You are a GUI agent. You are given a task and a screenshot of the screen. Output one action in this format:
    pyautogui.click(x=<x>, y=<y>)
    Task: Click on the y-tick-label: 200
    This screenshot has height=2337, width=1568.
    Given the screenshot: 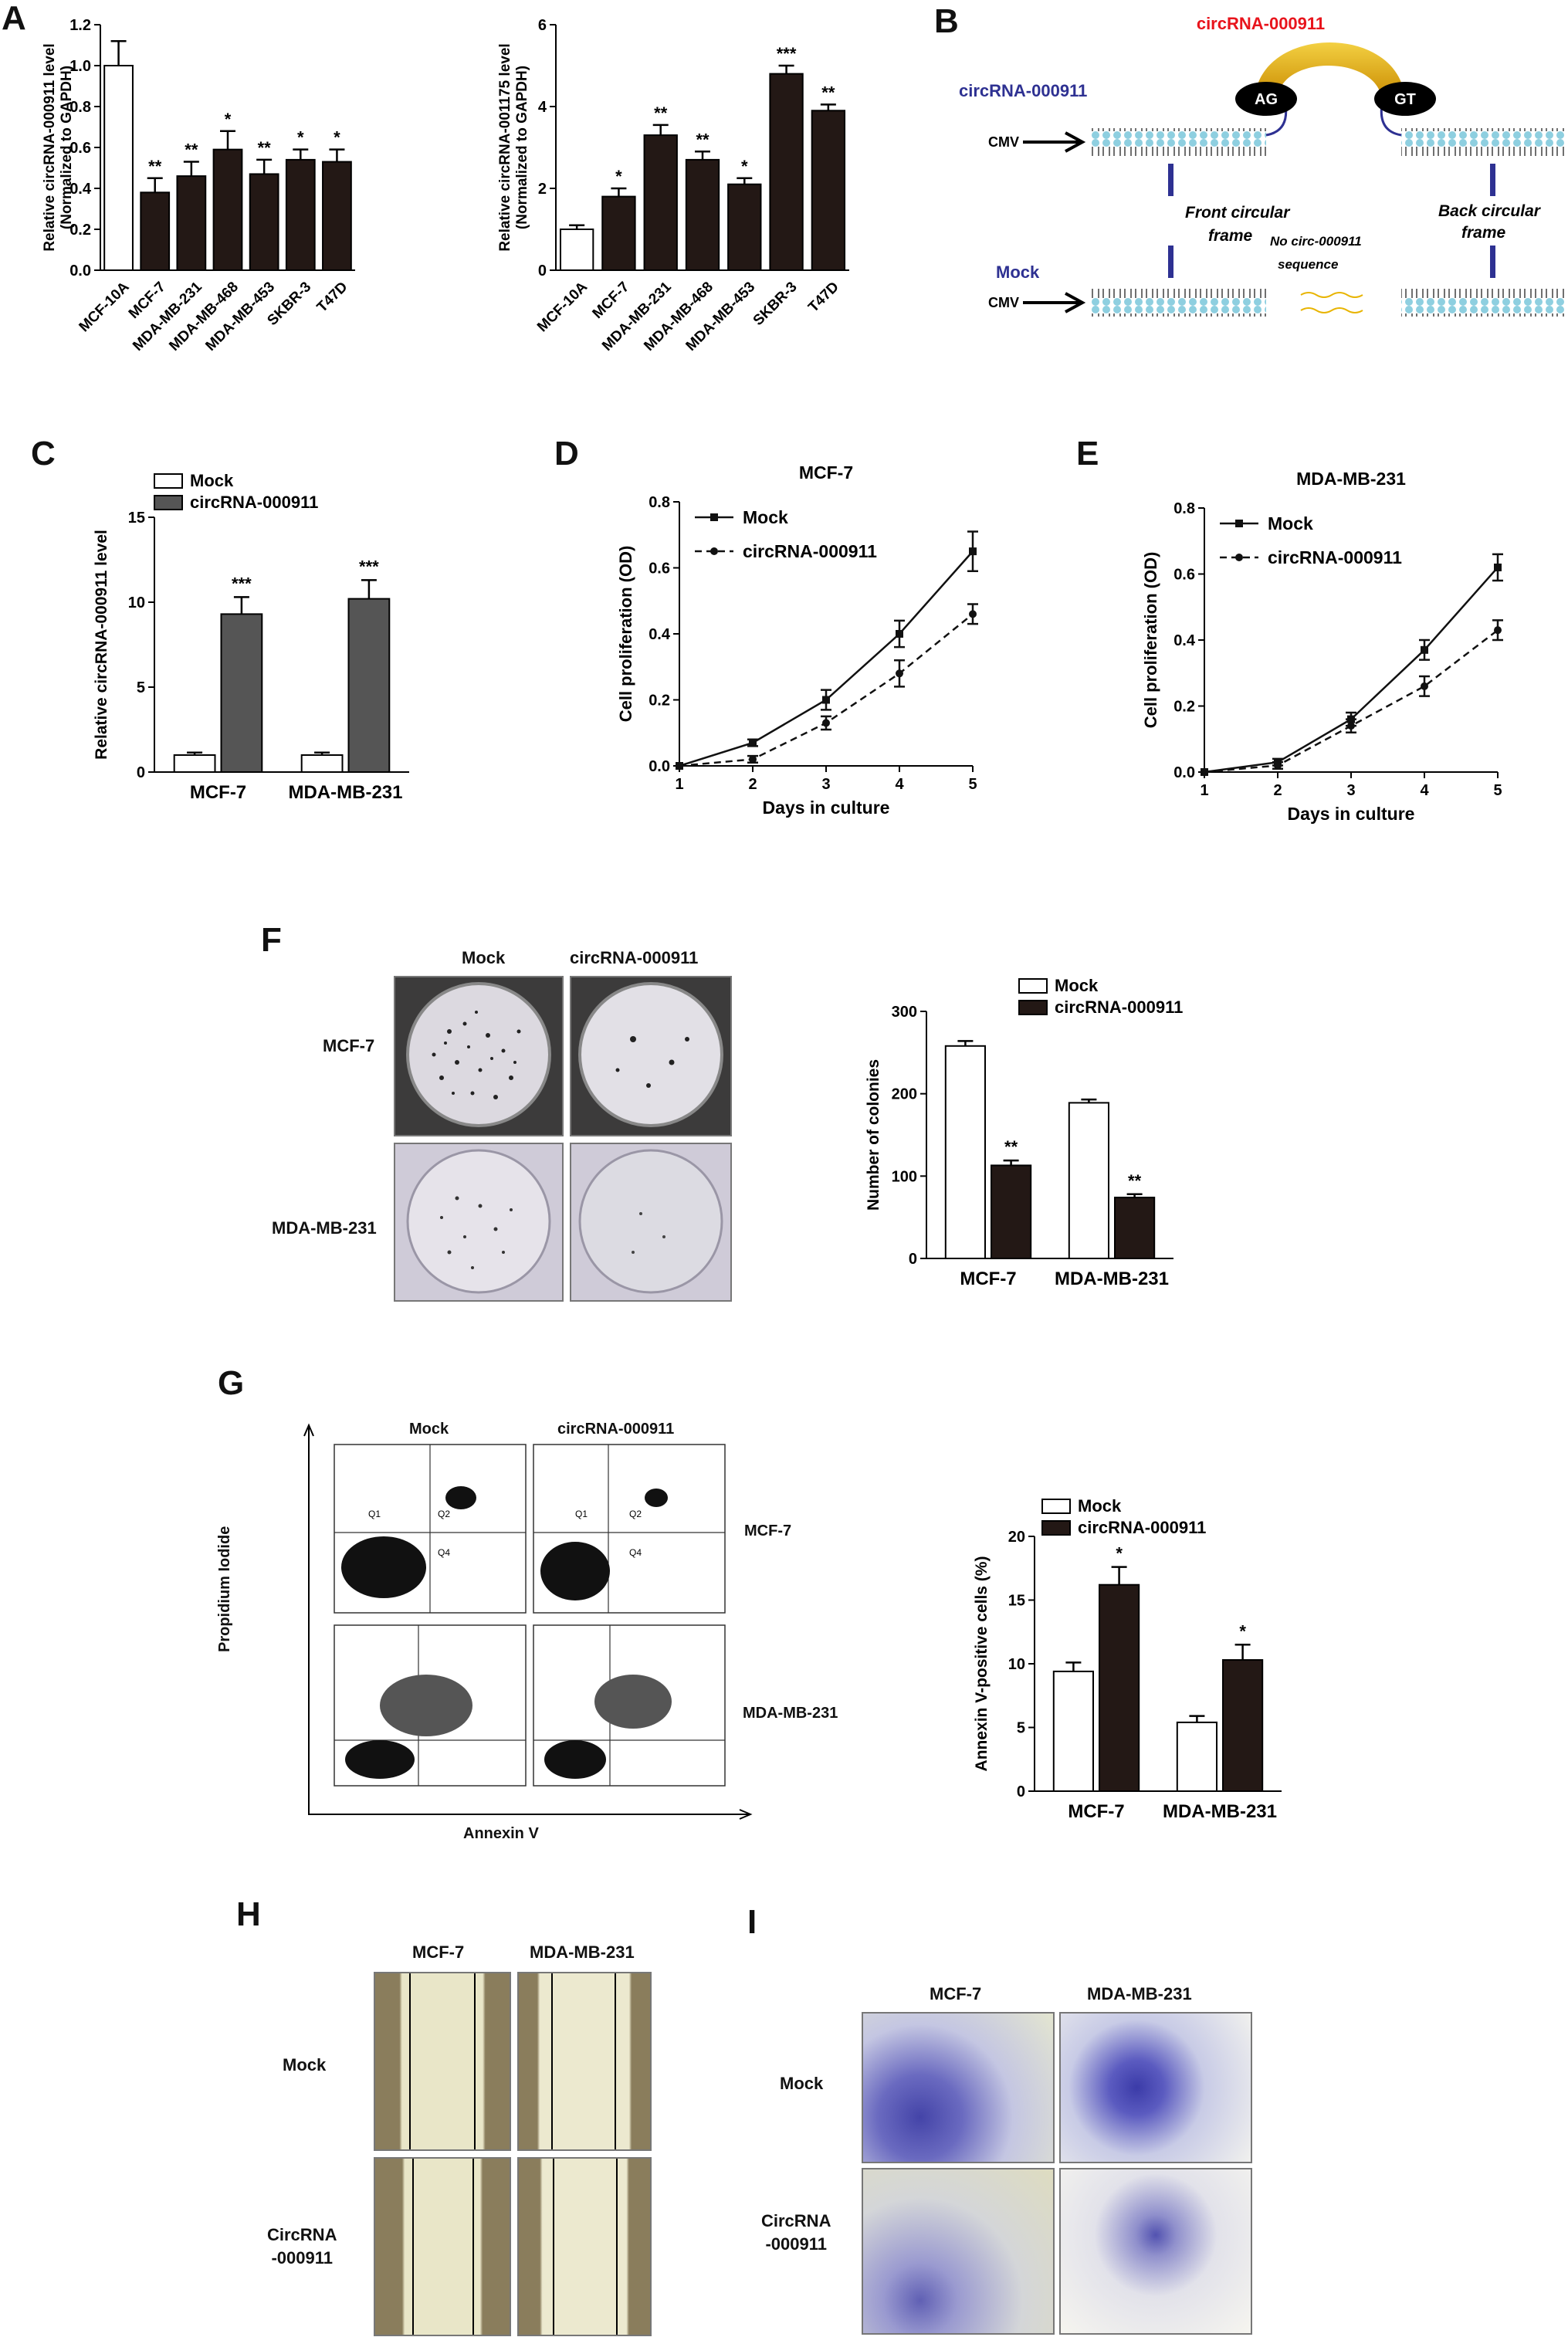 What is the action you would take?
    pyautogui.click(x=904, y=1094)
    